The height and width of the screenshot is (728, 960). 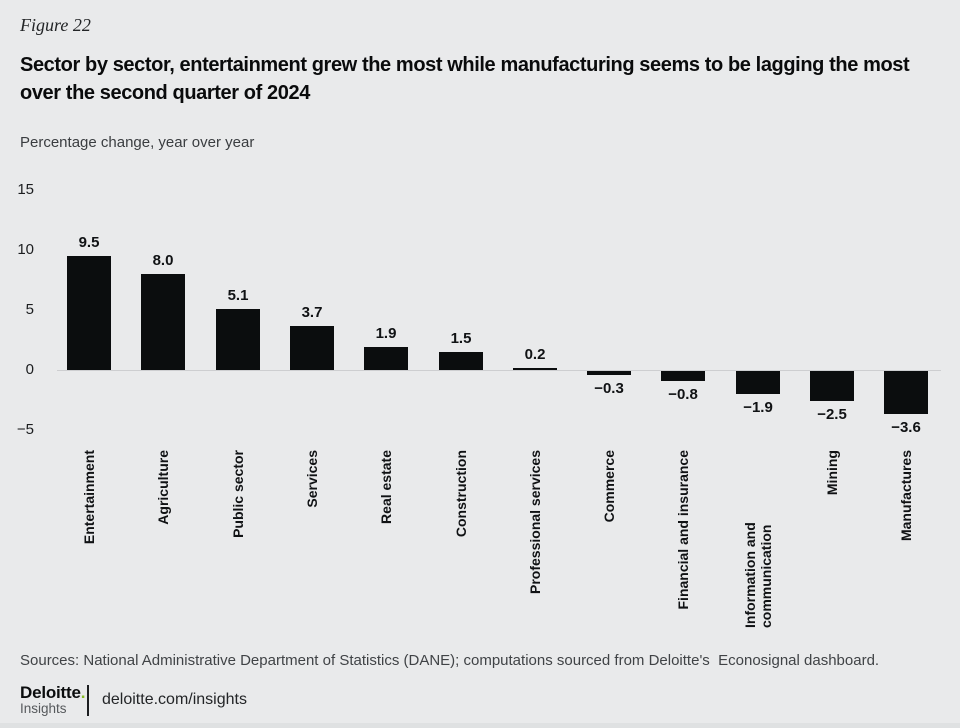 What do you see at coordinates (609, 539) in the screenshot?
I see `x-axis-category-label: Commerce` at bounding box center [609, 539].